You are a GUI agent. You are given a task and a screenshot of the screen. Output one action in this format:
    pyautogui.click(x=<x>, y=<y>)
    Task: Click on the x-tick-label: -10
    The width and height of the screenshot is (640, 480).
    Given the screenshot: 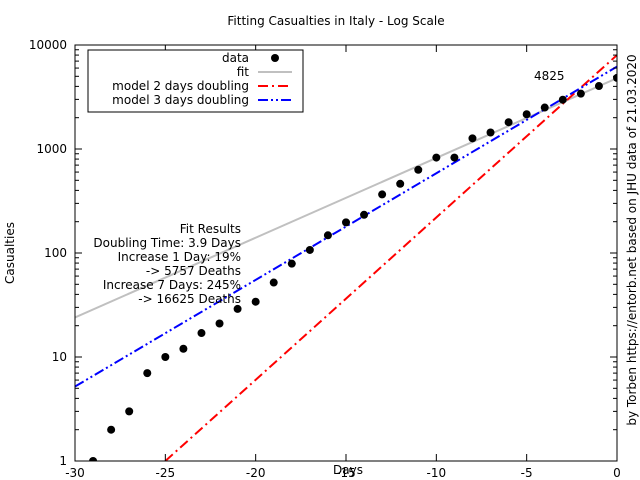 What is the action you would take?
    pyautogui.click(x=437, y=473)
    